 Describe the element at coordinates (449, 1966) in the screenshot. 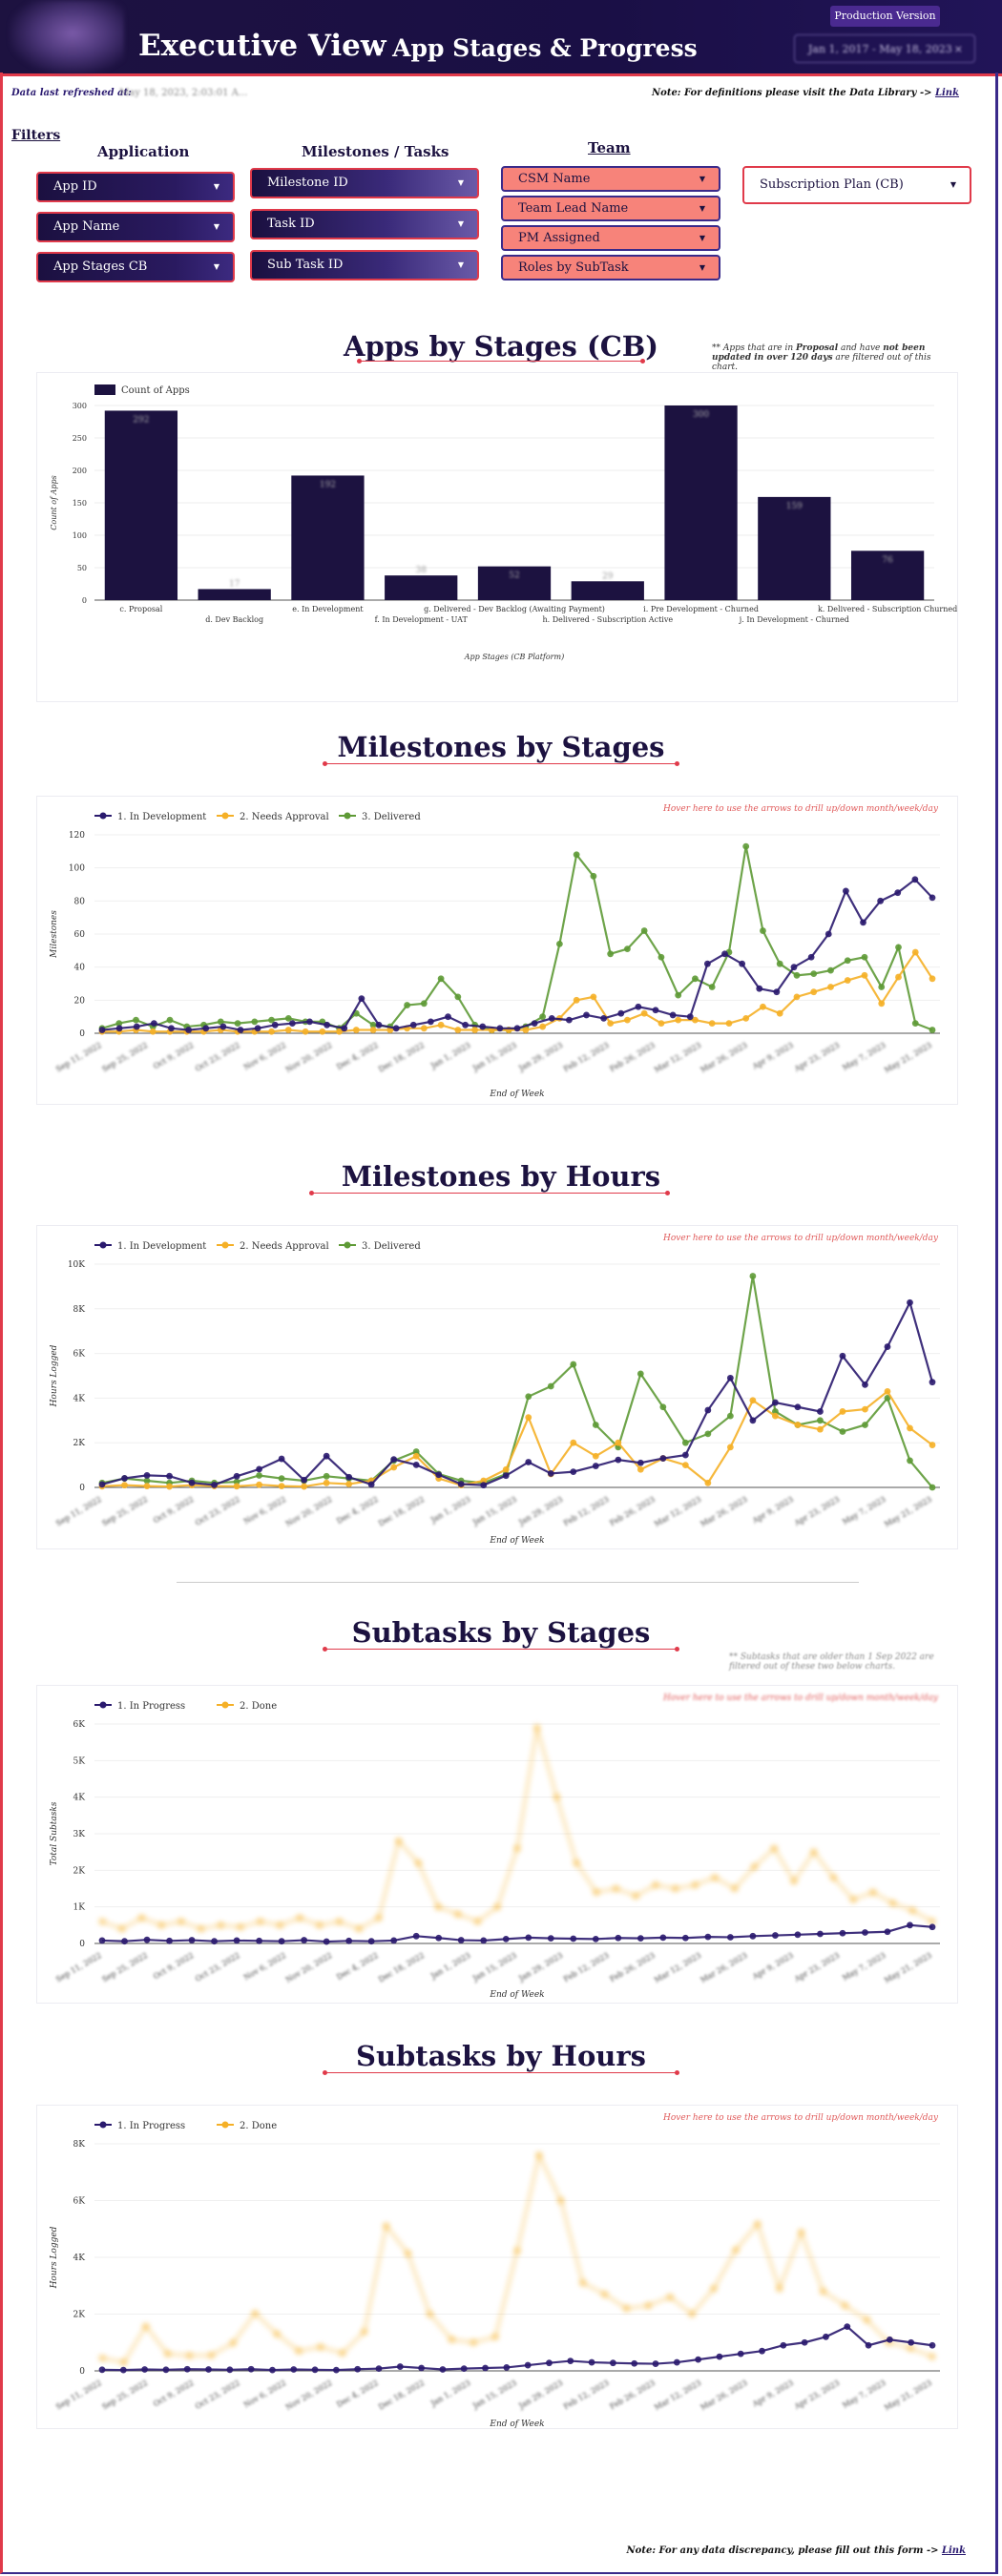

I see `x-tick-label: Jan 1, 2023` at that location.